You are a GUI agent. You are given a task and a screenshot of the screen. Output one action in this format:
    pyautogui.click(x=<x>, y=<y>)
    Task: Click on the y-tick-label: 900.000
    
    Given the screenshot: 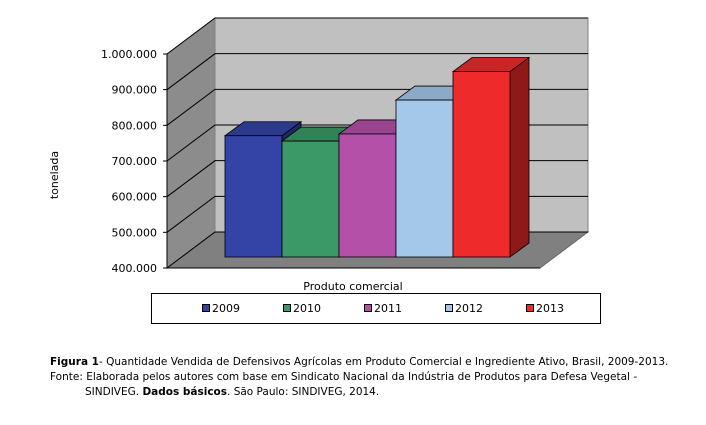 What is the action you would take?
    pyautogui.click(x=135, y=90)
    